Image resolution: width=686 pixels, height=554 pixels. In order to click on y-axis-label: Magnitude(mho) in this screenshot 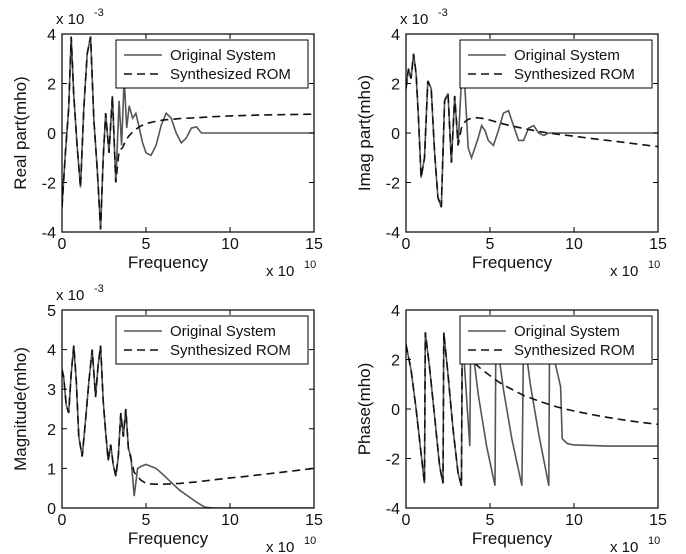, I will do `click(20, 409)`.